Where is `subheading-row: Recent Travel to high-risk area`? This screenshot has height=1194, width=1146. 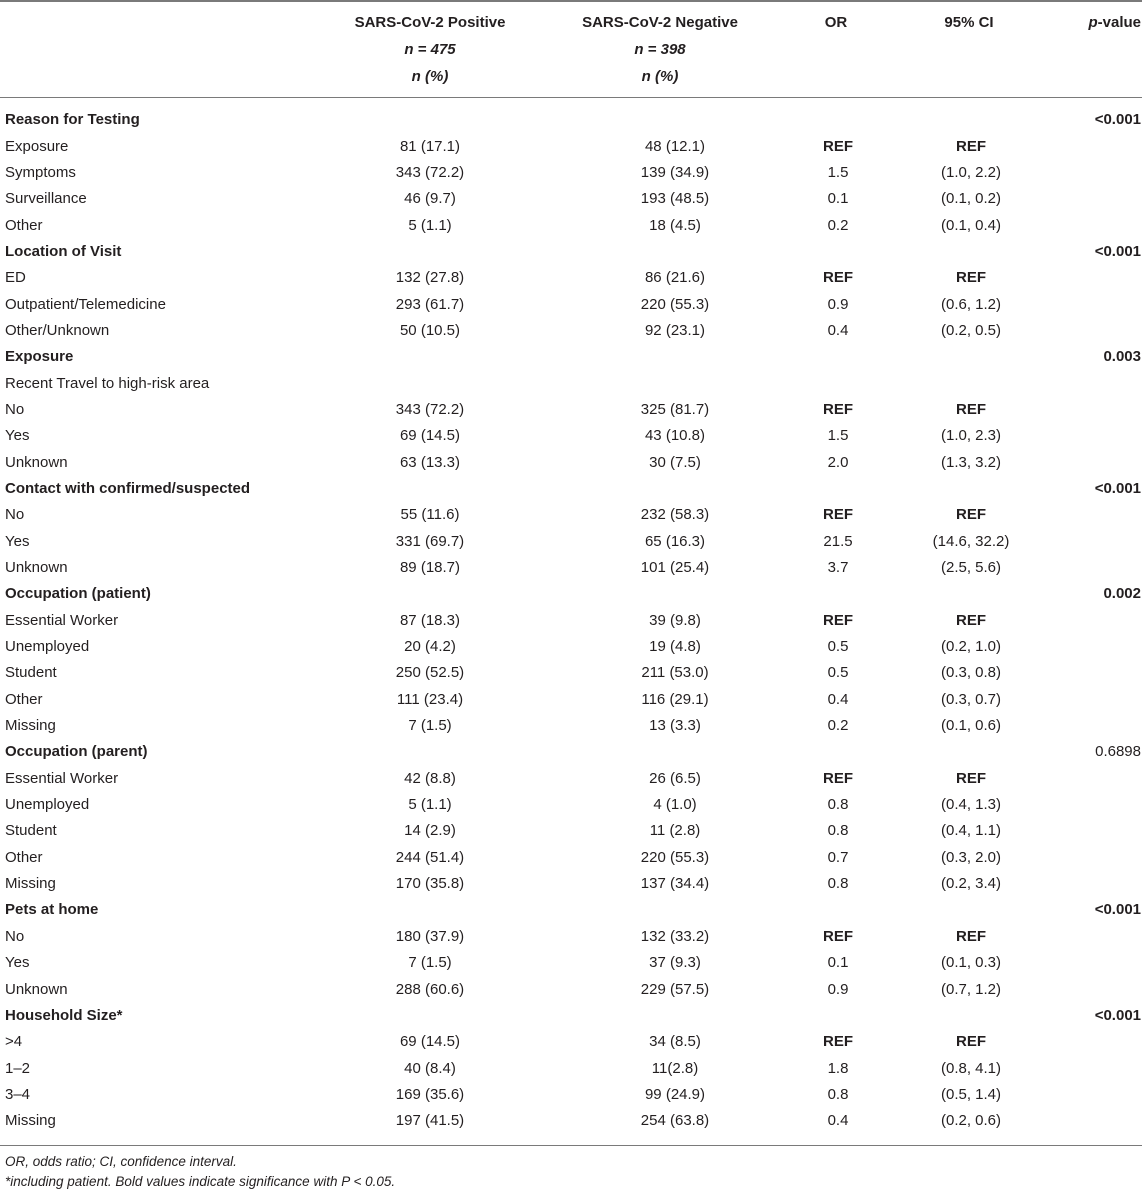 subheading-row: Recent Travel to high-risk area is located at coordinates (573, 383).